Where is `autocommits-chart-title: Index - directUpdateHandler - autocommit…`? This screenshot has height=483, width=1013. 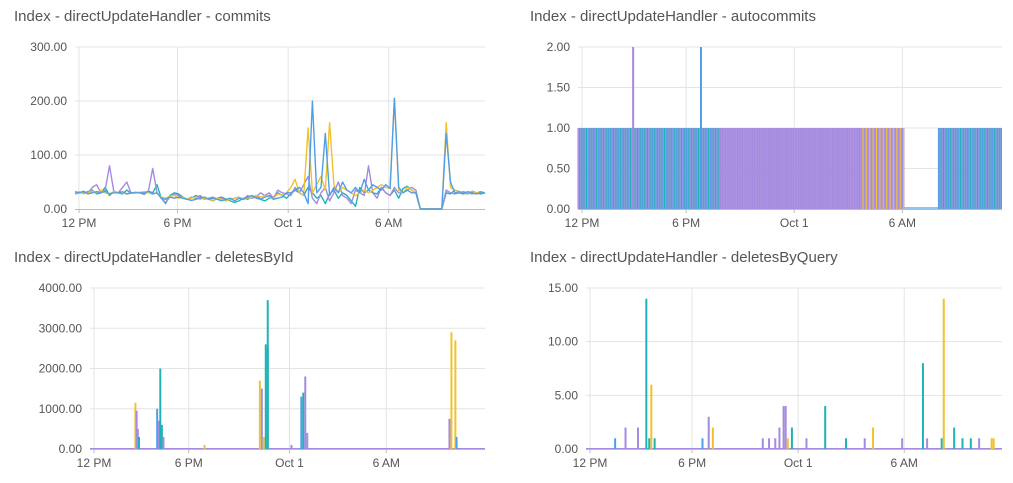
autocommits-chart-title: Index - directUpdateHandler - autocommit… is located at coordinates (673, 16).